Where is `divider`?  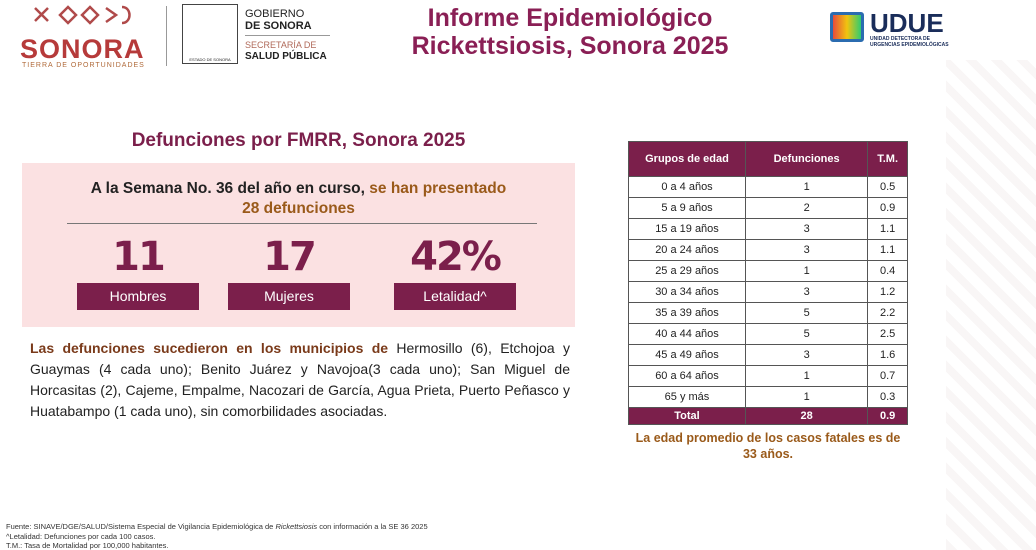 divider is located at coordinates (166, 36).